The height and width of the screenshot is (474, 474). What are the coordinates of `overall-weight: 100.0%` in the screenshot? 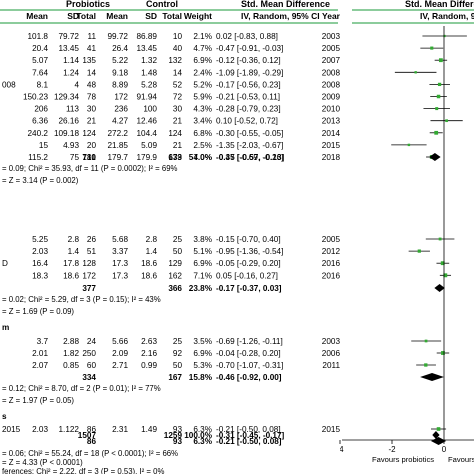 It's located at (198, 435).